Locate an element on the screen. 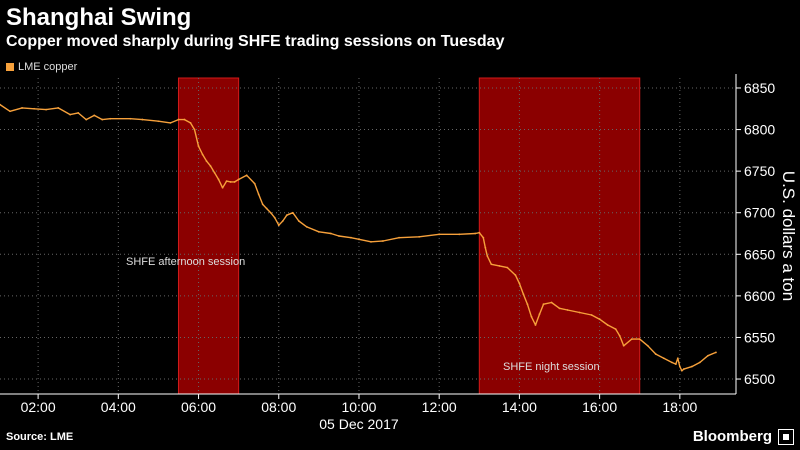 The height and width of the screenshot is (450, 800). y-tick-label-2: 6600 is located at coordinates (759, 296).